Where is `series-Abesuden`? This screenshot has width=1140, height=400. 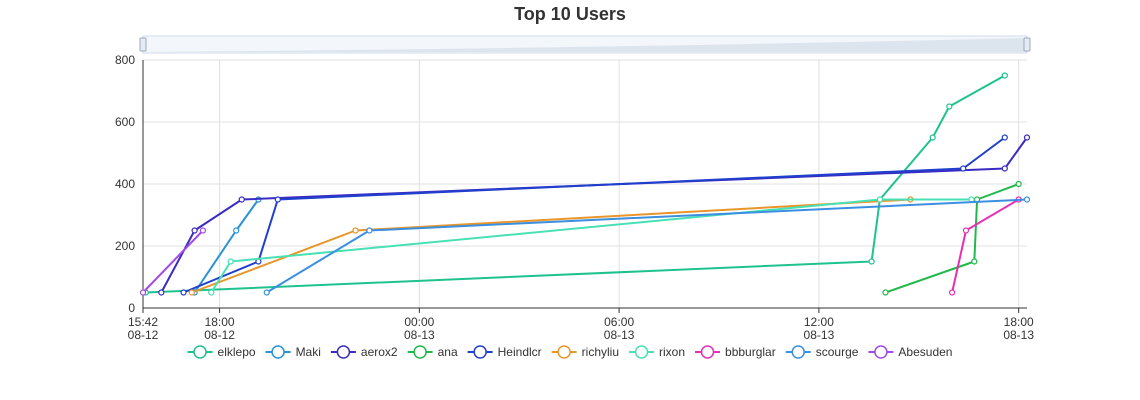
series-Abesuden is located at coordinates (173, 261).